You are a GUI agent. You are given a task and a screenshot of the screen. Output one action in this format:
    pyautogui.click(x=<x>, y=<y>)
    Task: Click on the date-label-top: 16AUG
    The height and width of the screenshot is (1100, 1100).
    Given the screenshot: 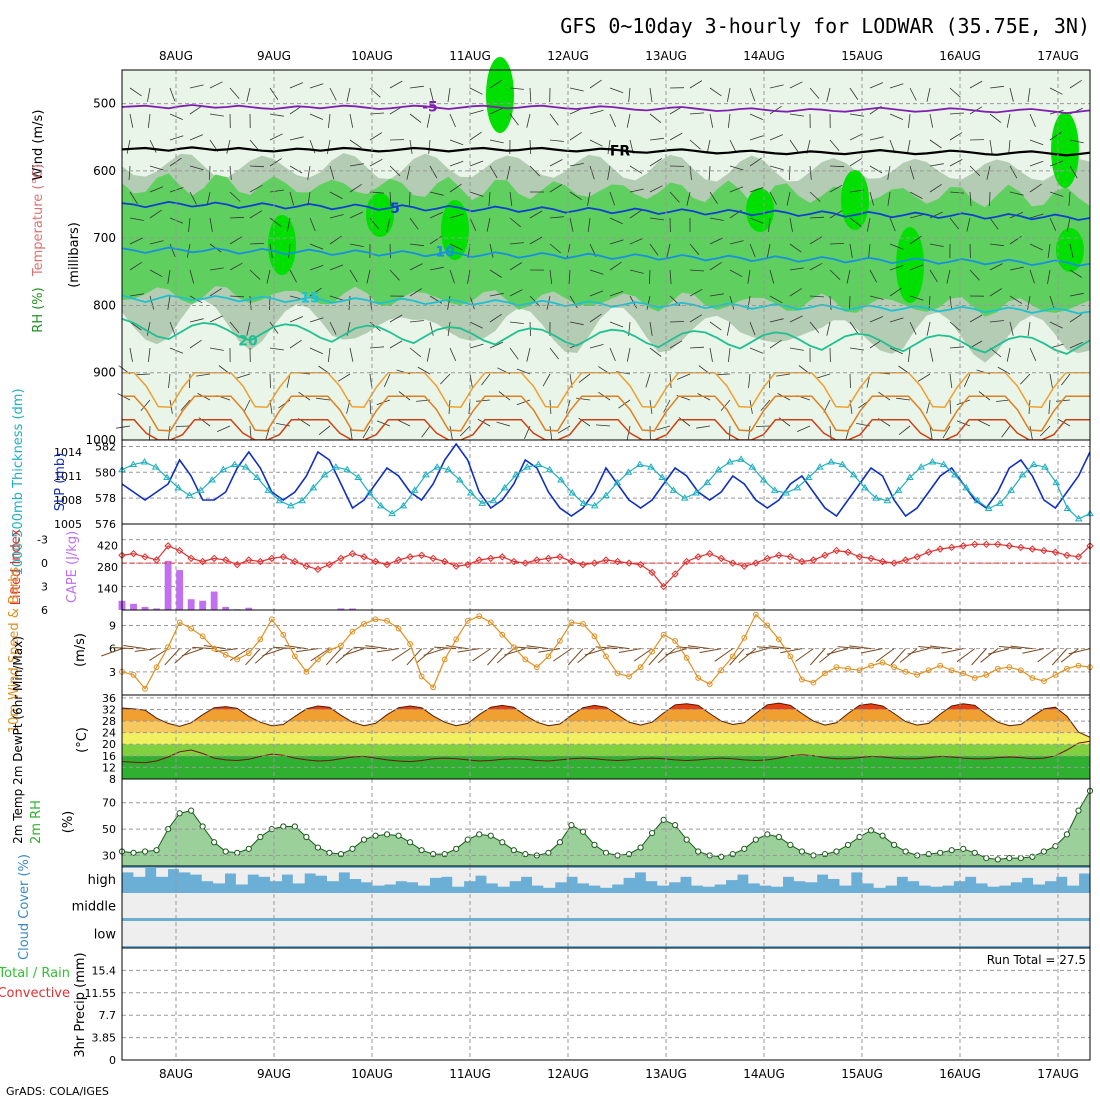 What is the action you would take?
    pyautogui.click(x=960, y=56)
    